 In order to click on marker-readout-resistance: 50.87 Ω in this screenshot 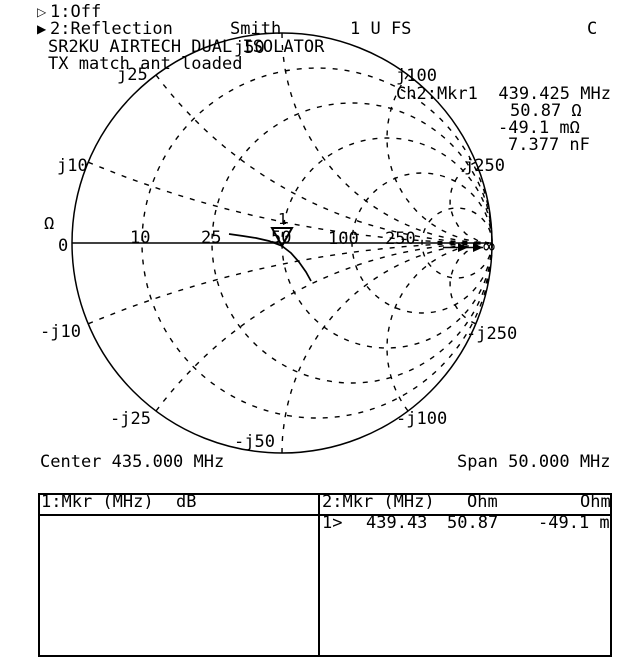, I will do `click(546, 111)`.